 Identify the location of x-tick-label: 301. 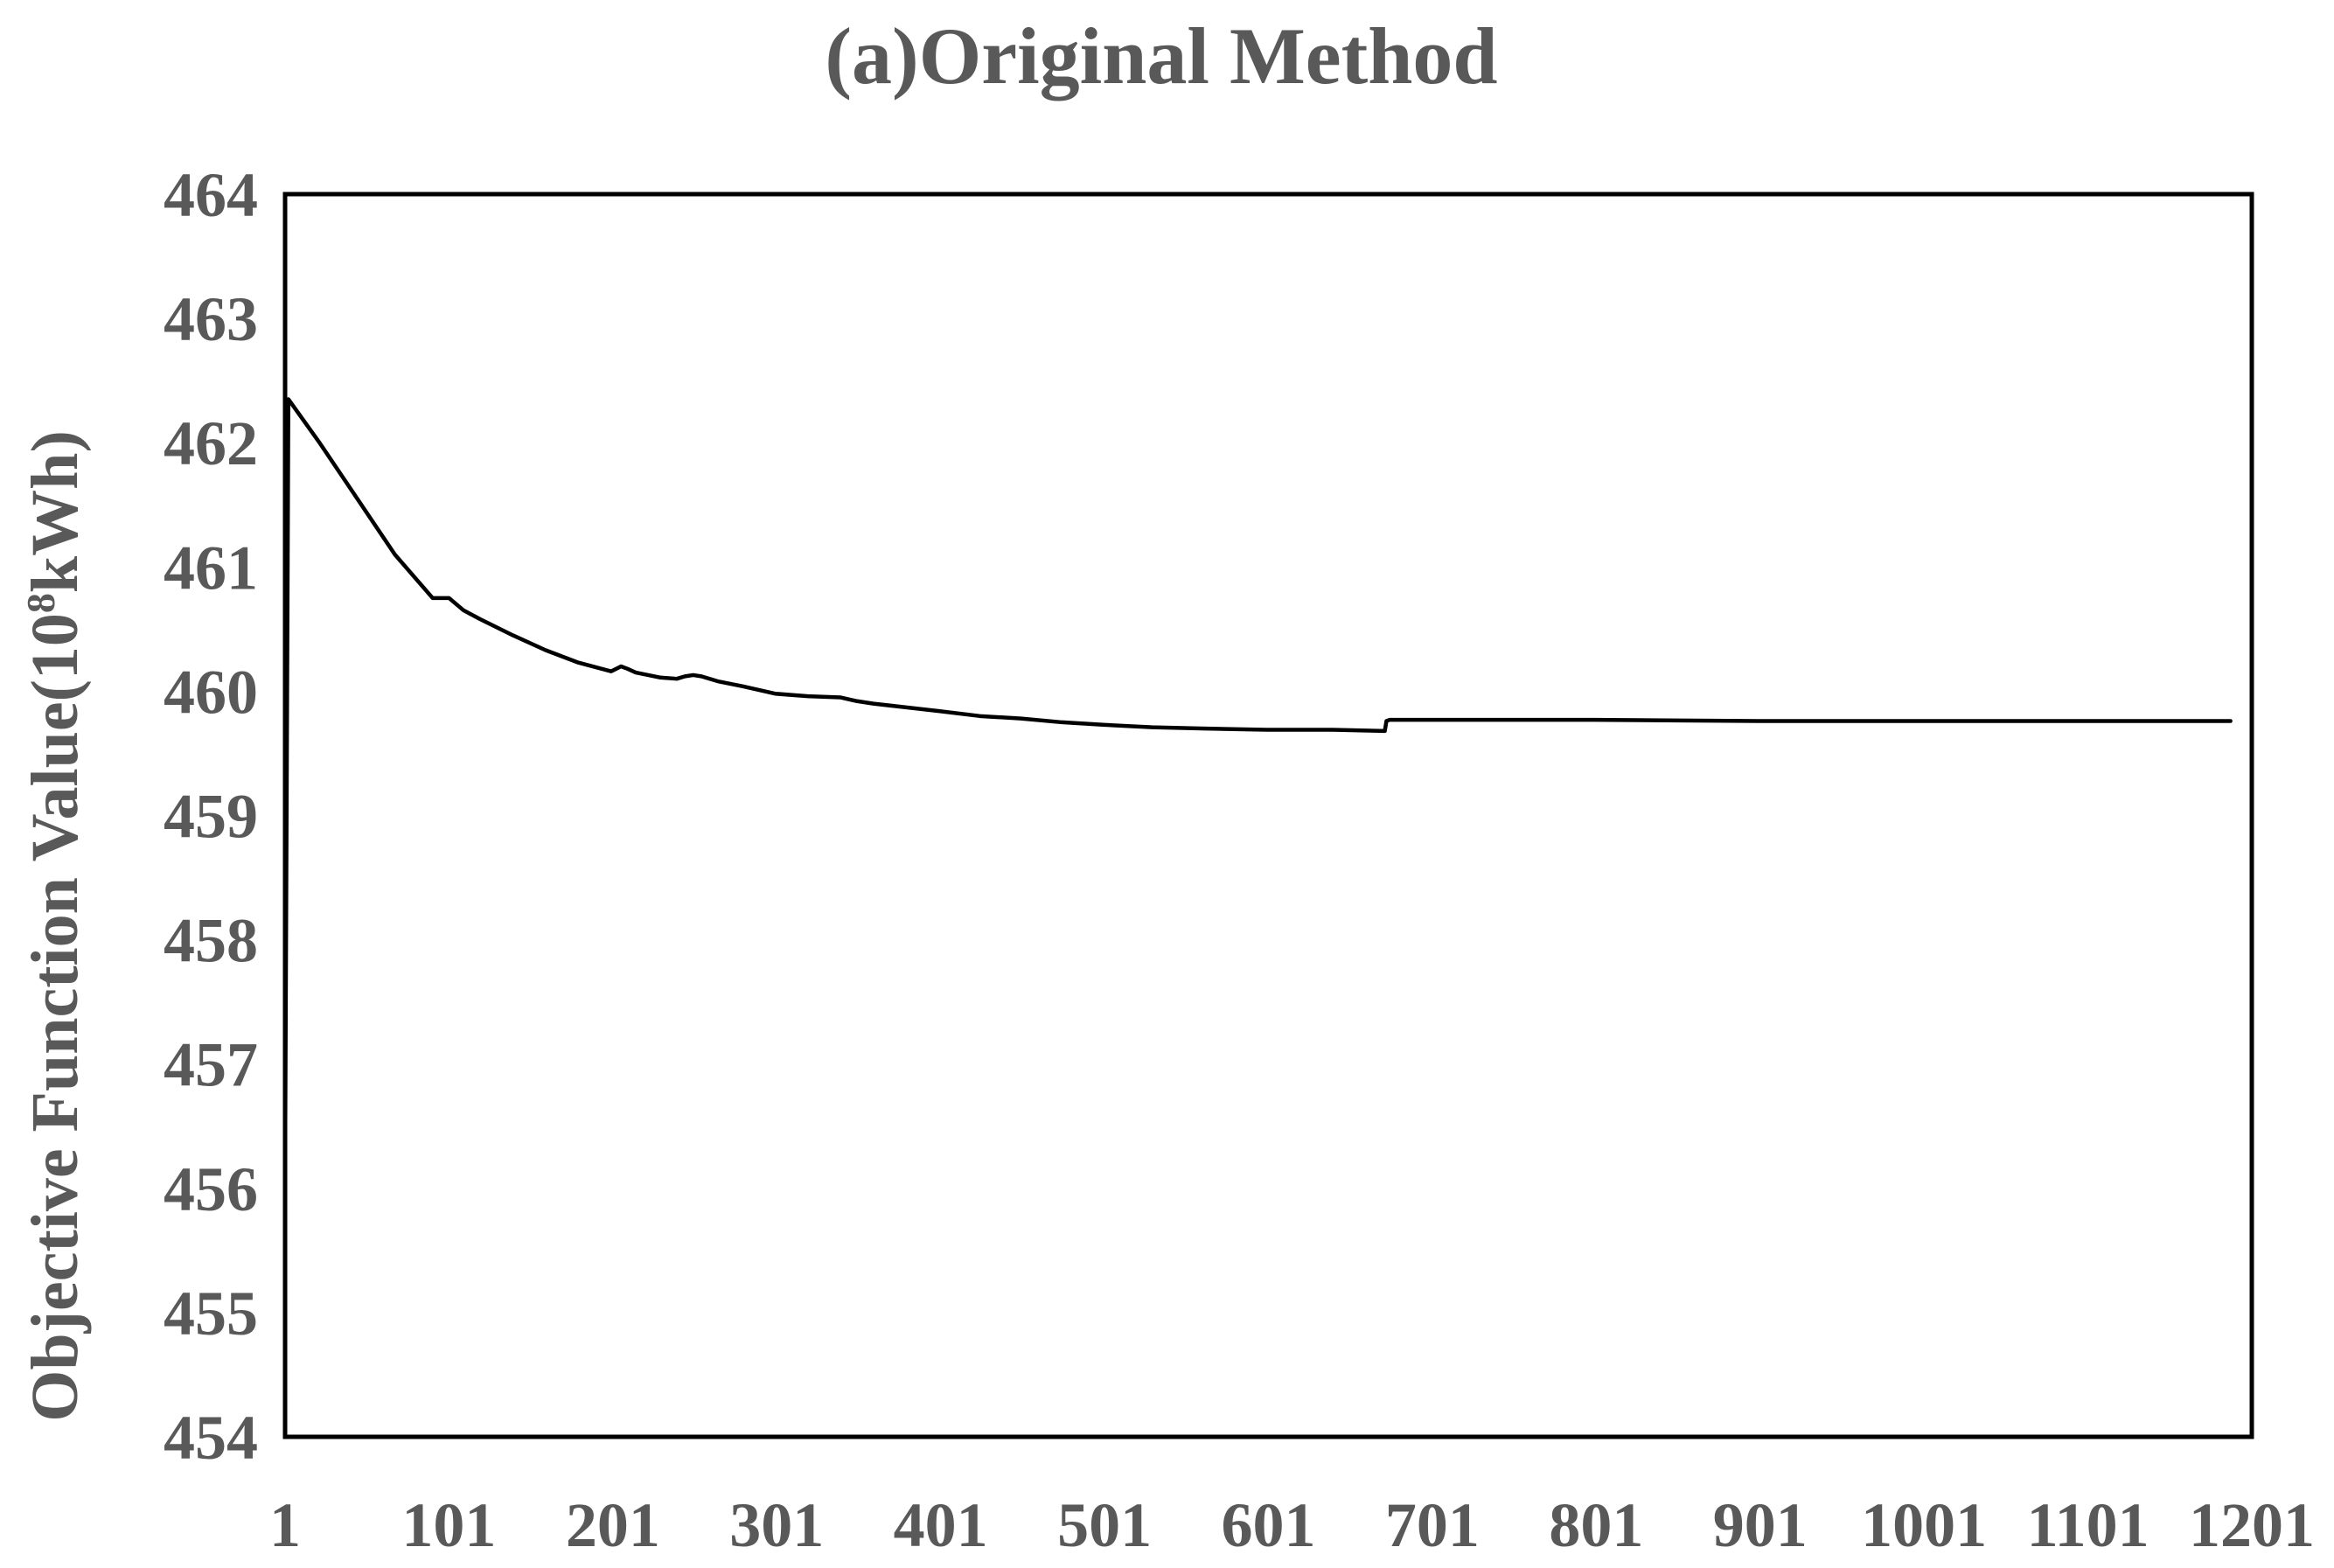
(776, 1525).